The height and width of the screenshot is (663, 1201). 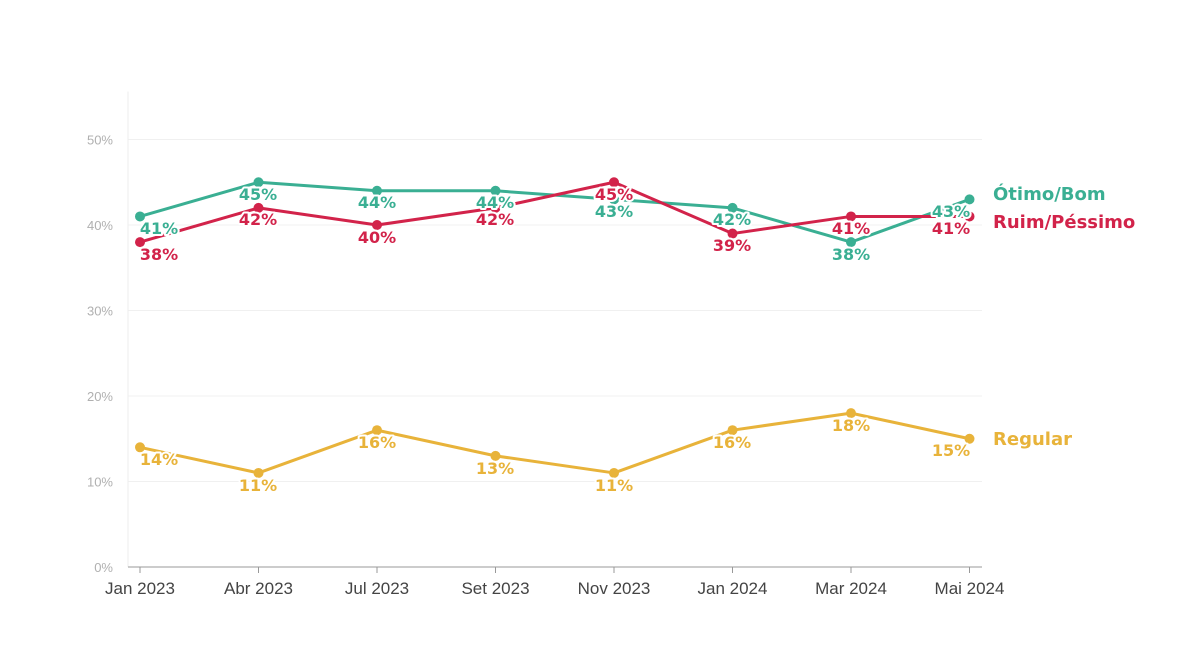 What do you see at coordinates (100, 311) in the screenshot?
I see `y-tick-label: 30%` at bounding box center [100, 311].